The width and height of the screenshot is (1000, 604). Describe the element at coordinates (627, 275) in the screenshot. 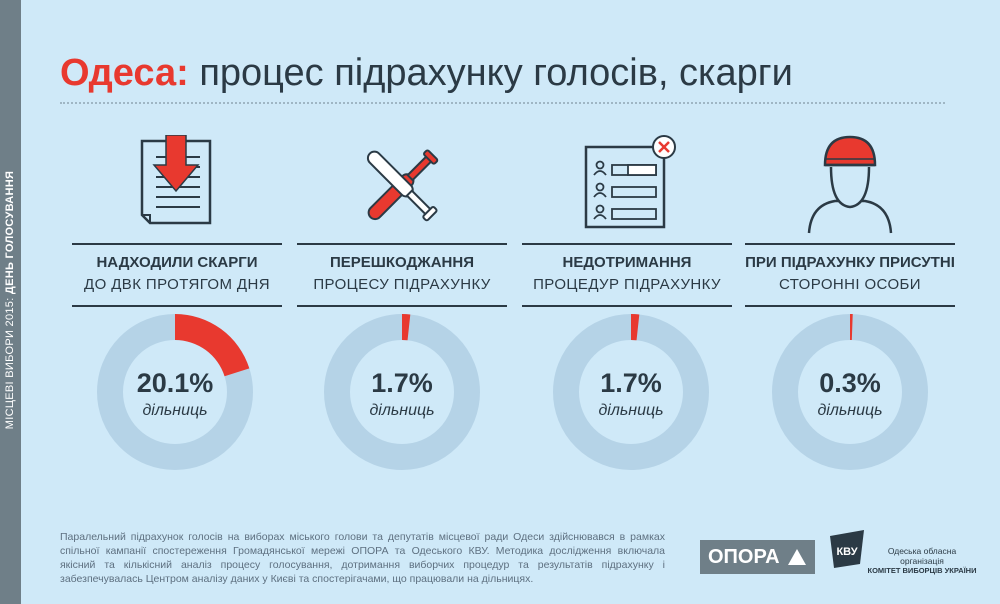

I see `stat-label: НЕДОТРИМАННЯ ПРОЦЕДУР ПІДРАХУНКУ` at that location.